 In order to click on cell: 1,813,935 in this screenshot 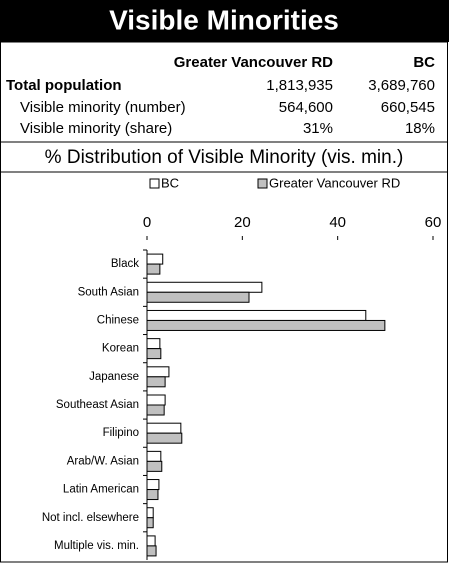, I will do `click(299, 85)`.